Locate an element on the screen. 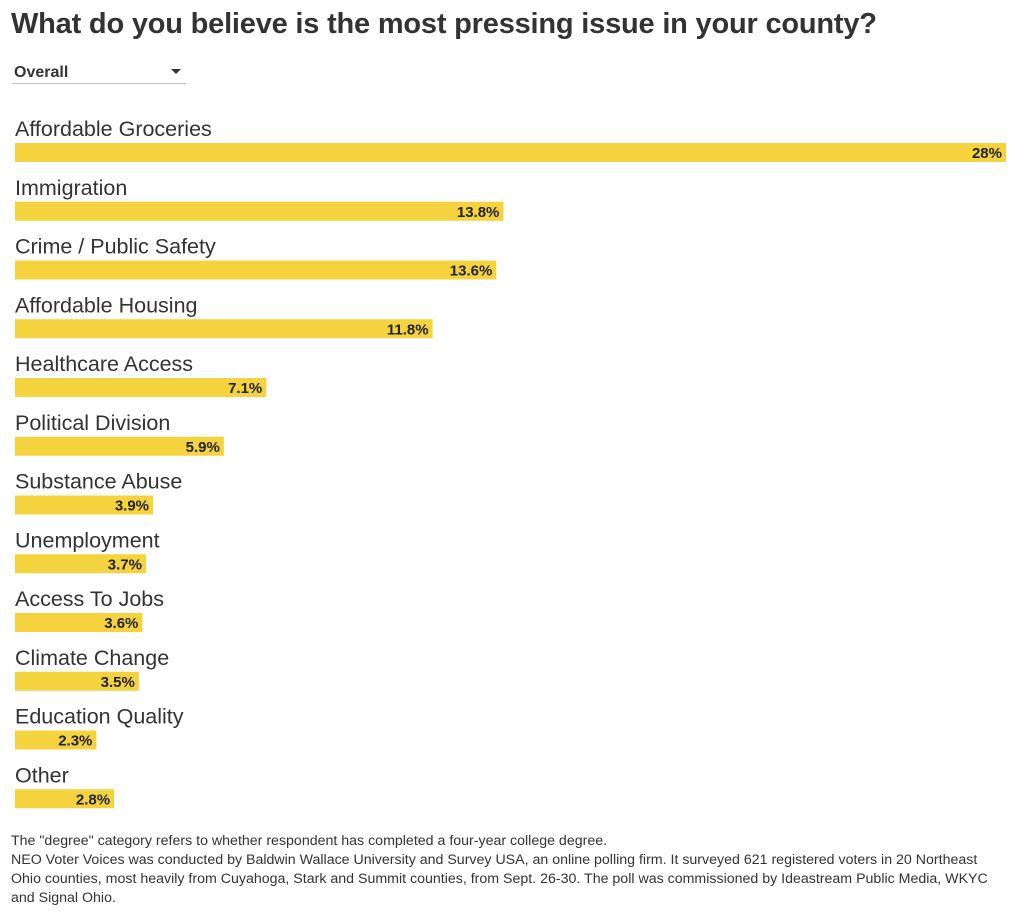 The height and width of the screenshot is (919, 1020). category-label: Crime / Public Safety is located at coordinates (115, 247).